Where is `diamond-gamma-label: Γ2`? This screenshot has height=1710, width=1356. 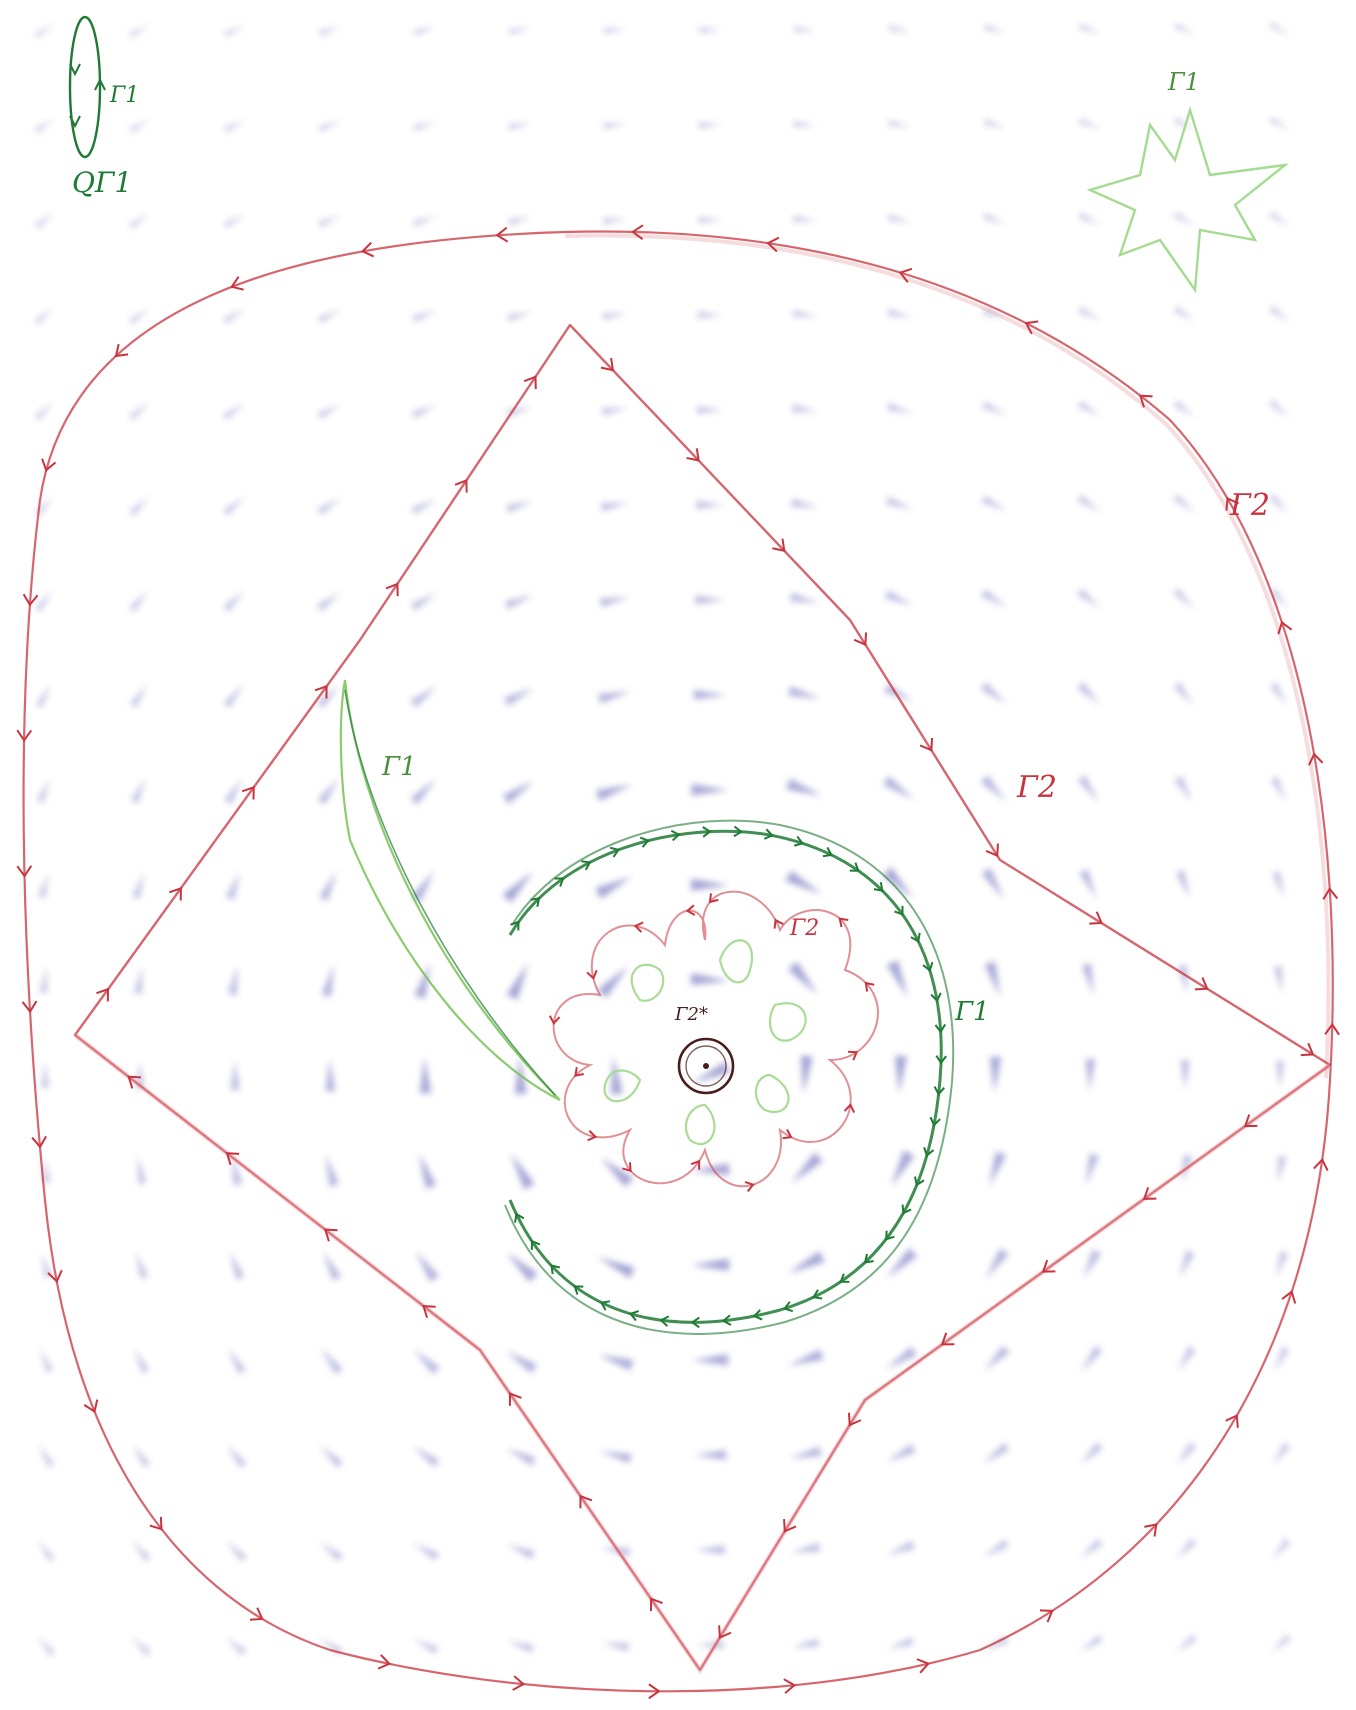
diamond-gamma-label: Γ2 is located at coordinates (1036, 787).